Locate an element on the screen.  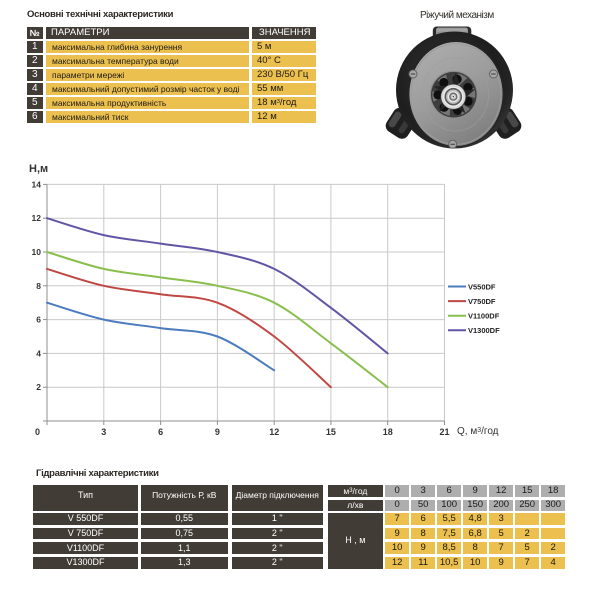
svg-text: 4 is located at coordinates (38, 353).